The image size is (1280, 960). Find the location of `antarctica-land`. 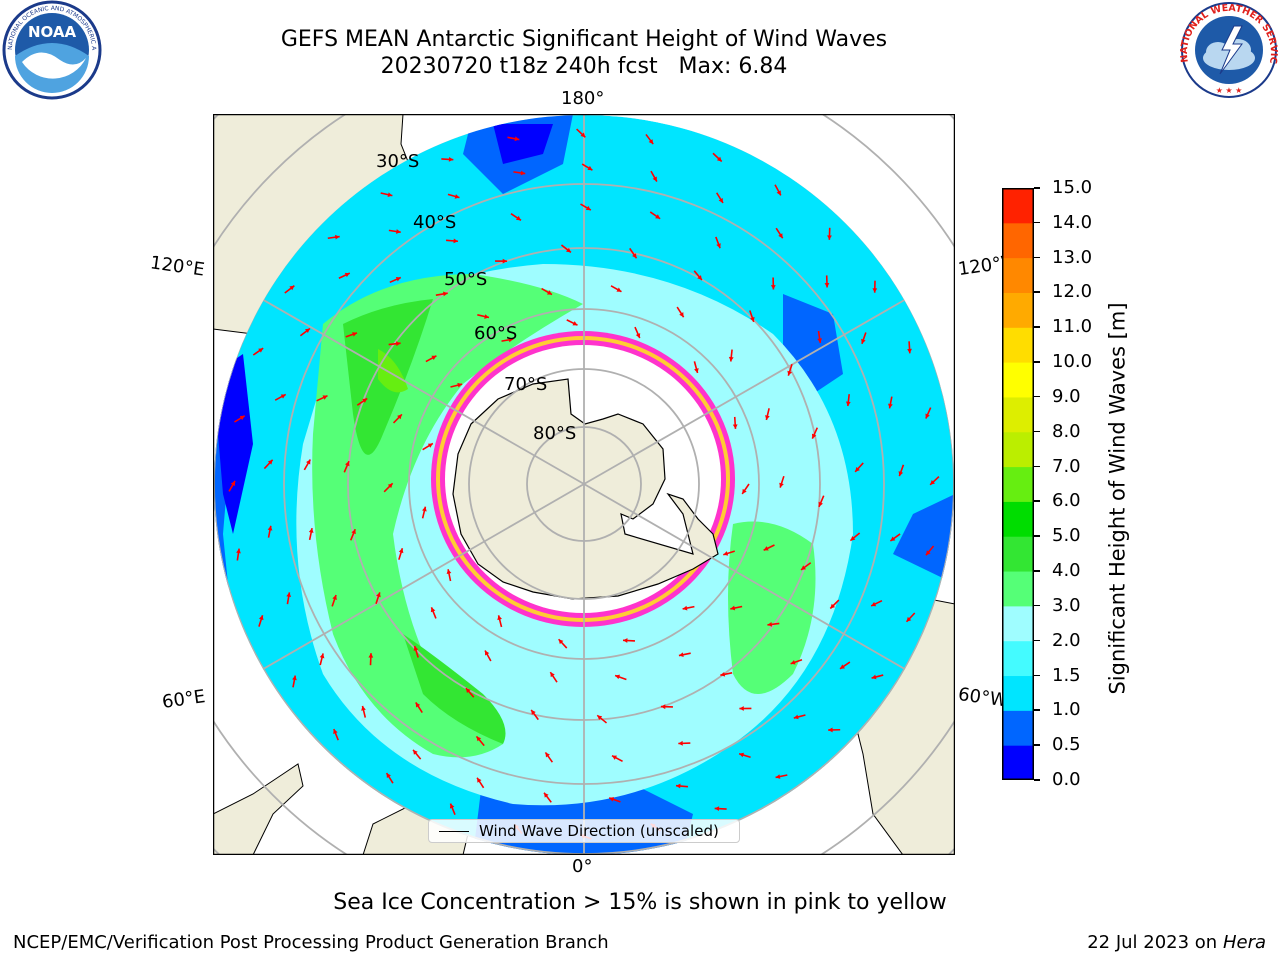

antarctica-land is located at coordinates (585, 489).